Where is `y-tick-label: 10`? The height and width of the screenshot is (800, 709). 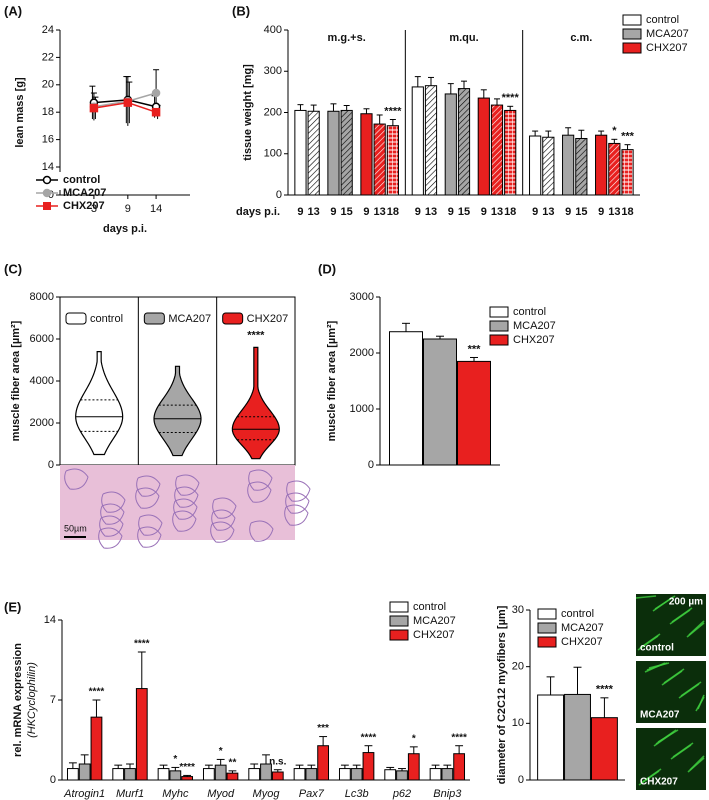 y-tick-label: 10 is located at coordinates (518, 723).